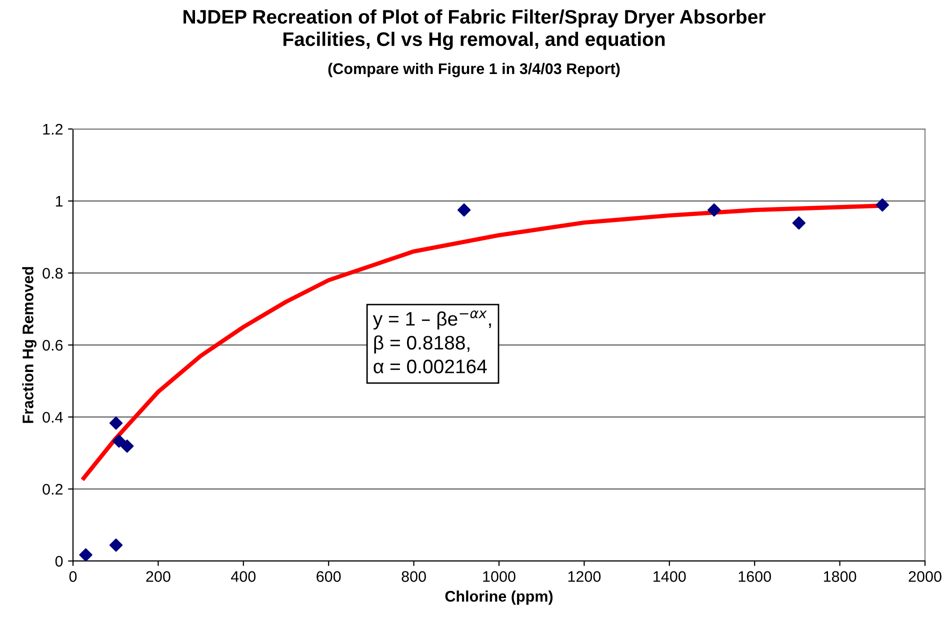 This screenshot has width=948, height=629. I want to click on x-tick-label: 1800, so click(840, 576).